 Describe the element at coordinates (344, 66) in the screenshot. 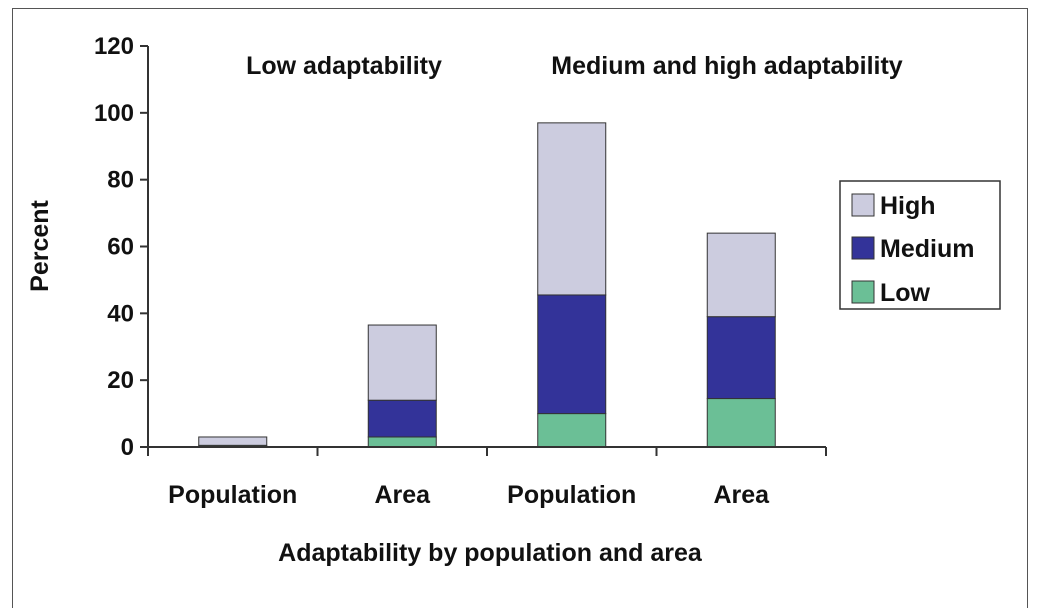

I see `group-label-low: Low adaptability` at that location.